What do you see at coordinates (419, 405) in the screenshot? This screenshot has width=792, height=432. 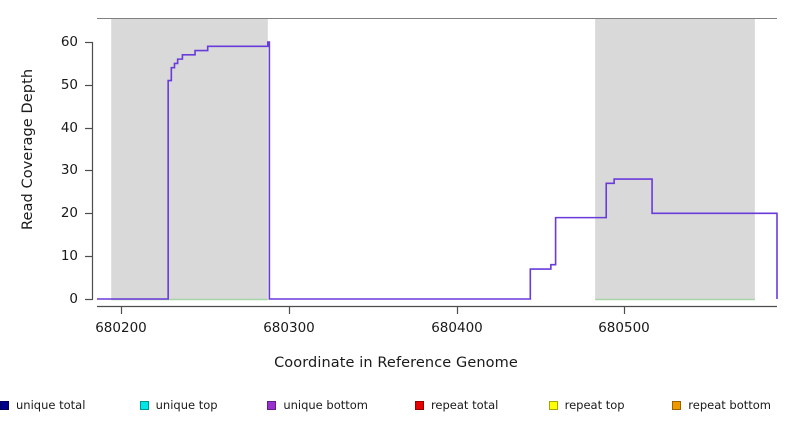 I see `legend-swatch-repeat-total` at bounding box center [419, 405].